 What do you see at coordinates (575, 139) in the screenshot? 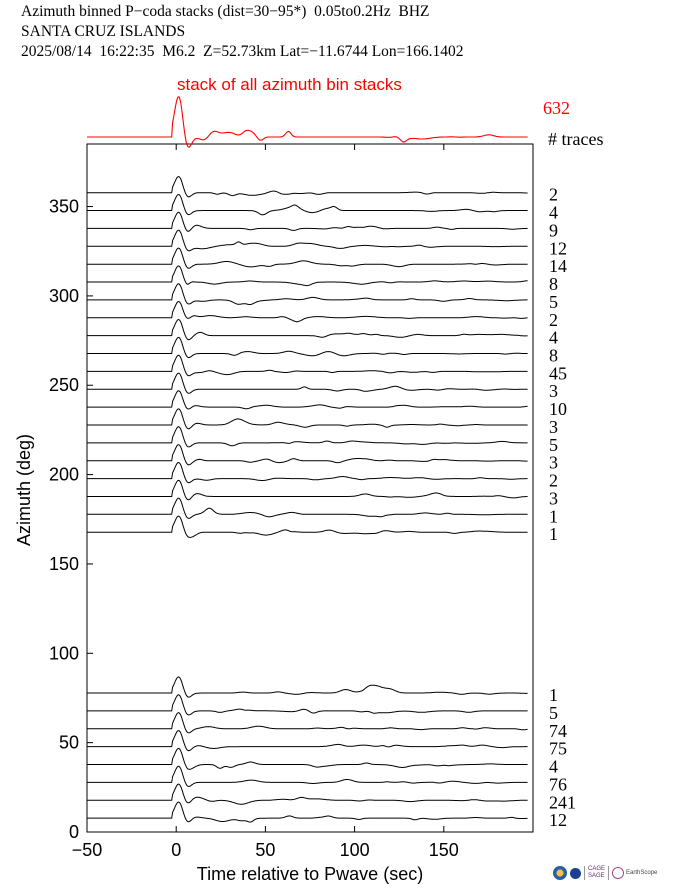
I see `trace-count-header: # traces` at bounding box center [575, 139].